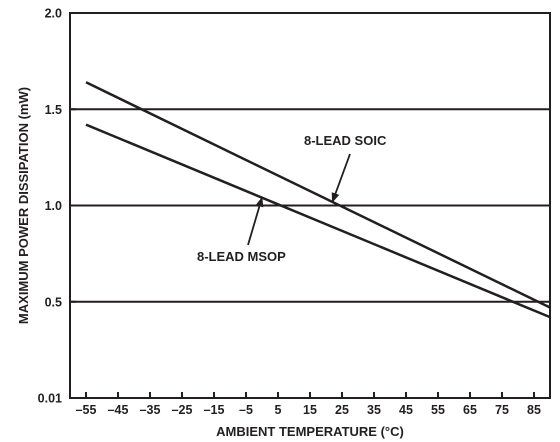  Describe the element at coordinates (502, 410) in the screenshot. I see `x-tick-label: 75` at that location.